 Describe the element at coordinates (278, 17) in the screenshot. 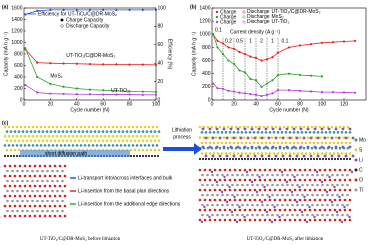

I see `legend-series-name: MoS₂` at that location.